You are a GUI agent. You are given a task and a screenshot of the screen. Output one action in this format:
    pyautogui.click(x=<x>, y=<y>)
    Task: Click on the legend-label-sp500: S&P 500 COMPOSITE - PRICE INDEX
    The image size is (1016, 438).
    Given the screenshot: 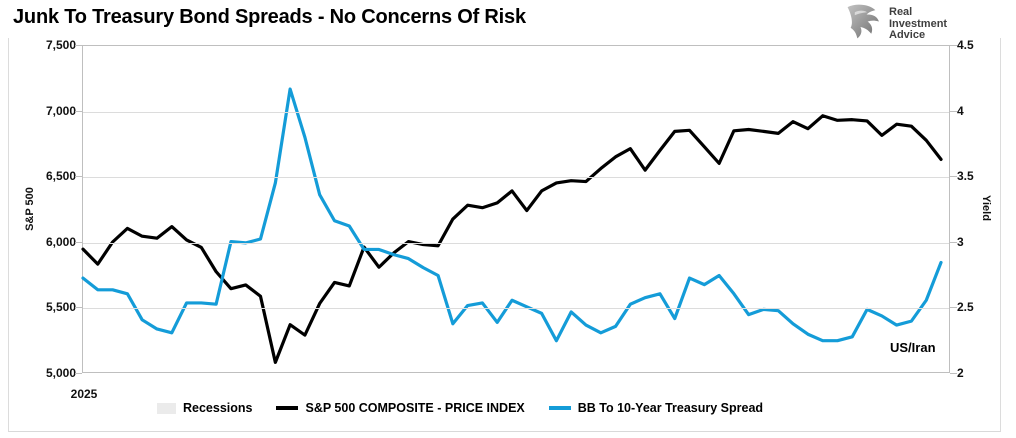 What is the action you would take?
    pyautogui.click(x=415, y=408)
    